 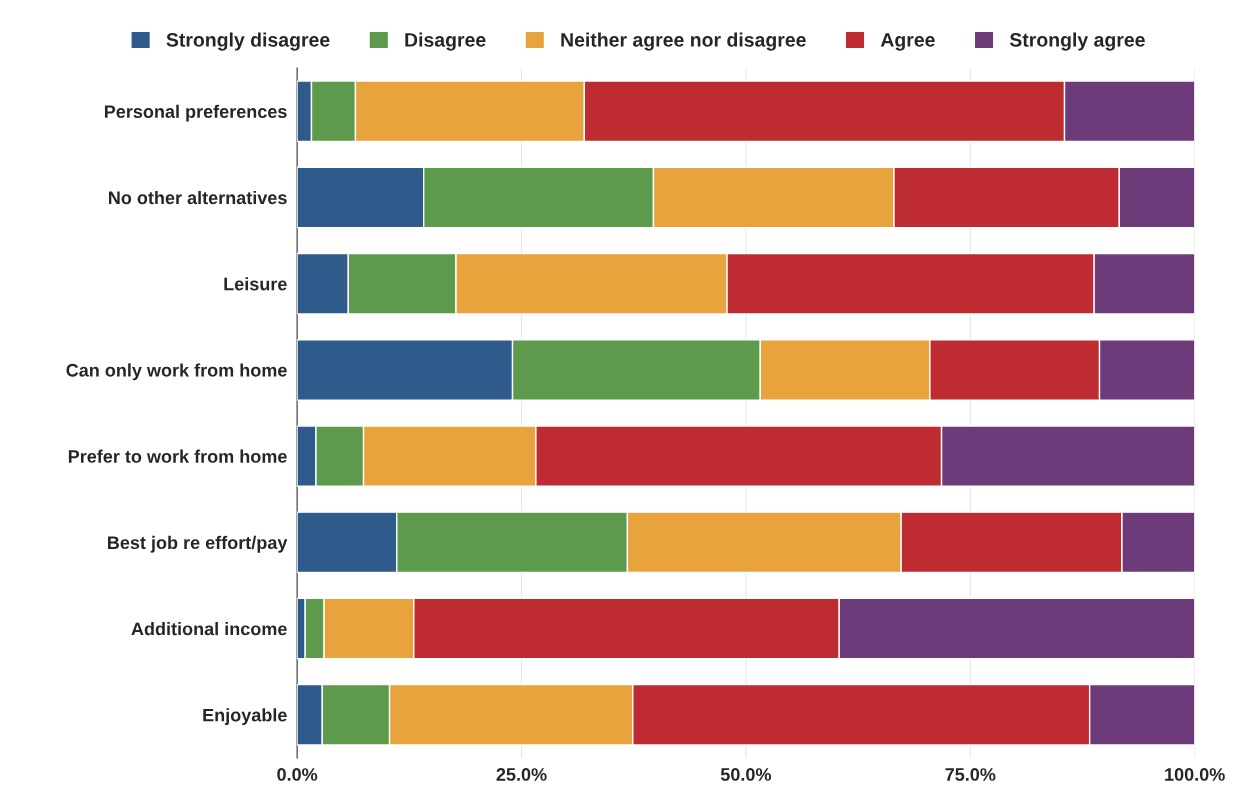 I want to click on x-tick-label: 50.0%, so click(x=746, y=774).